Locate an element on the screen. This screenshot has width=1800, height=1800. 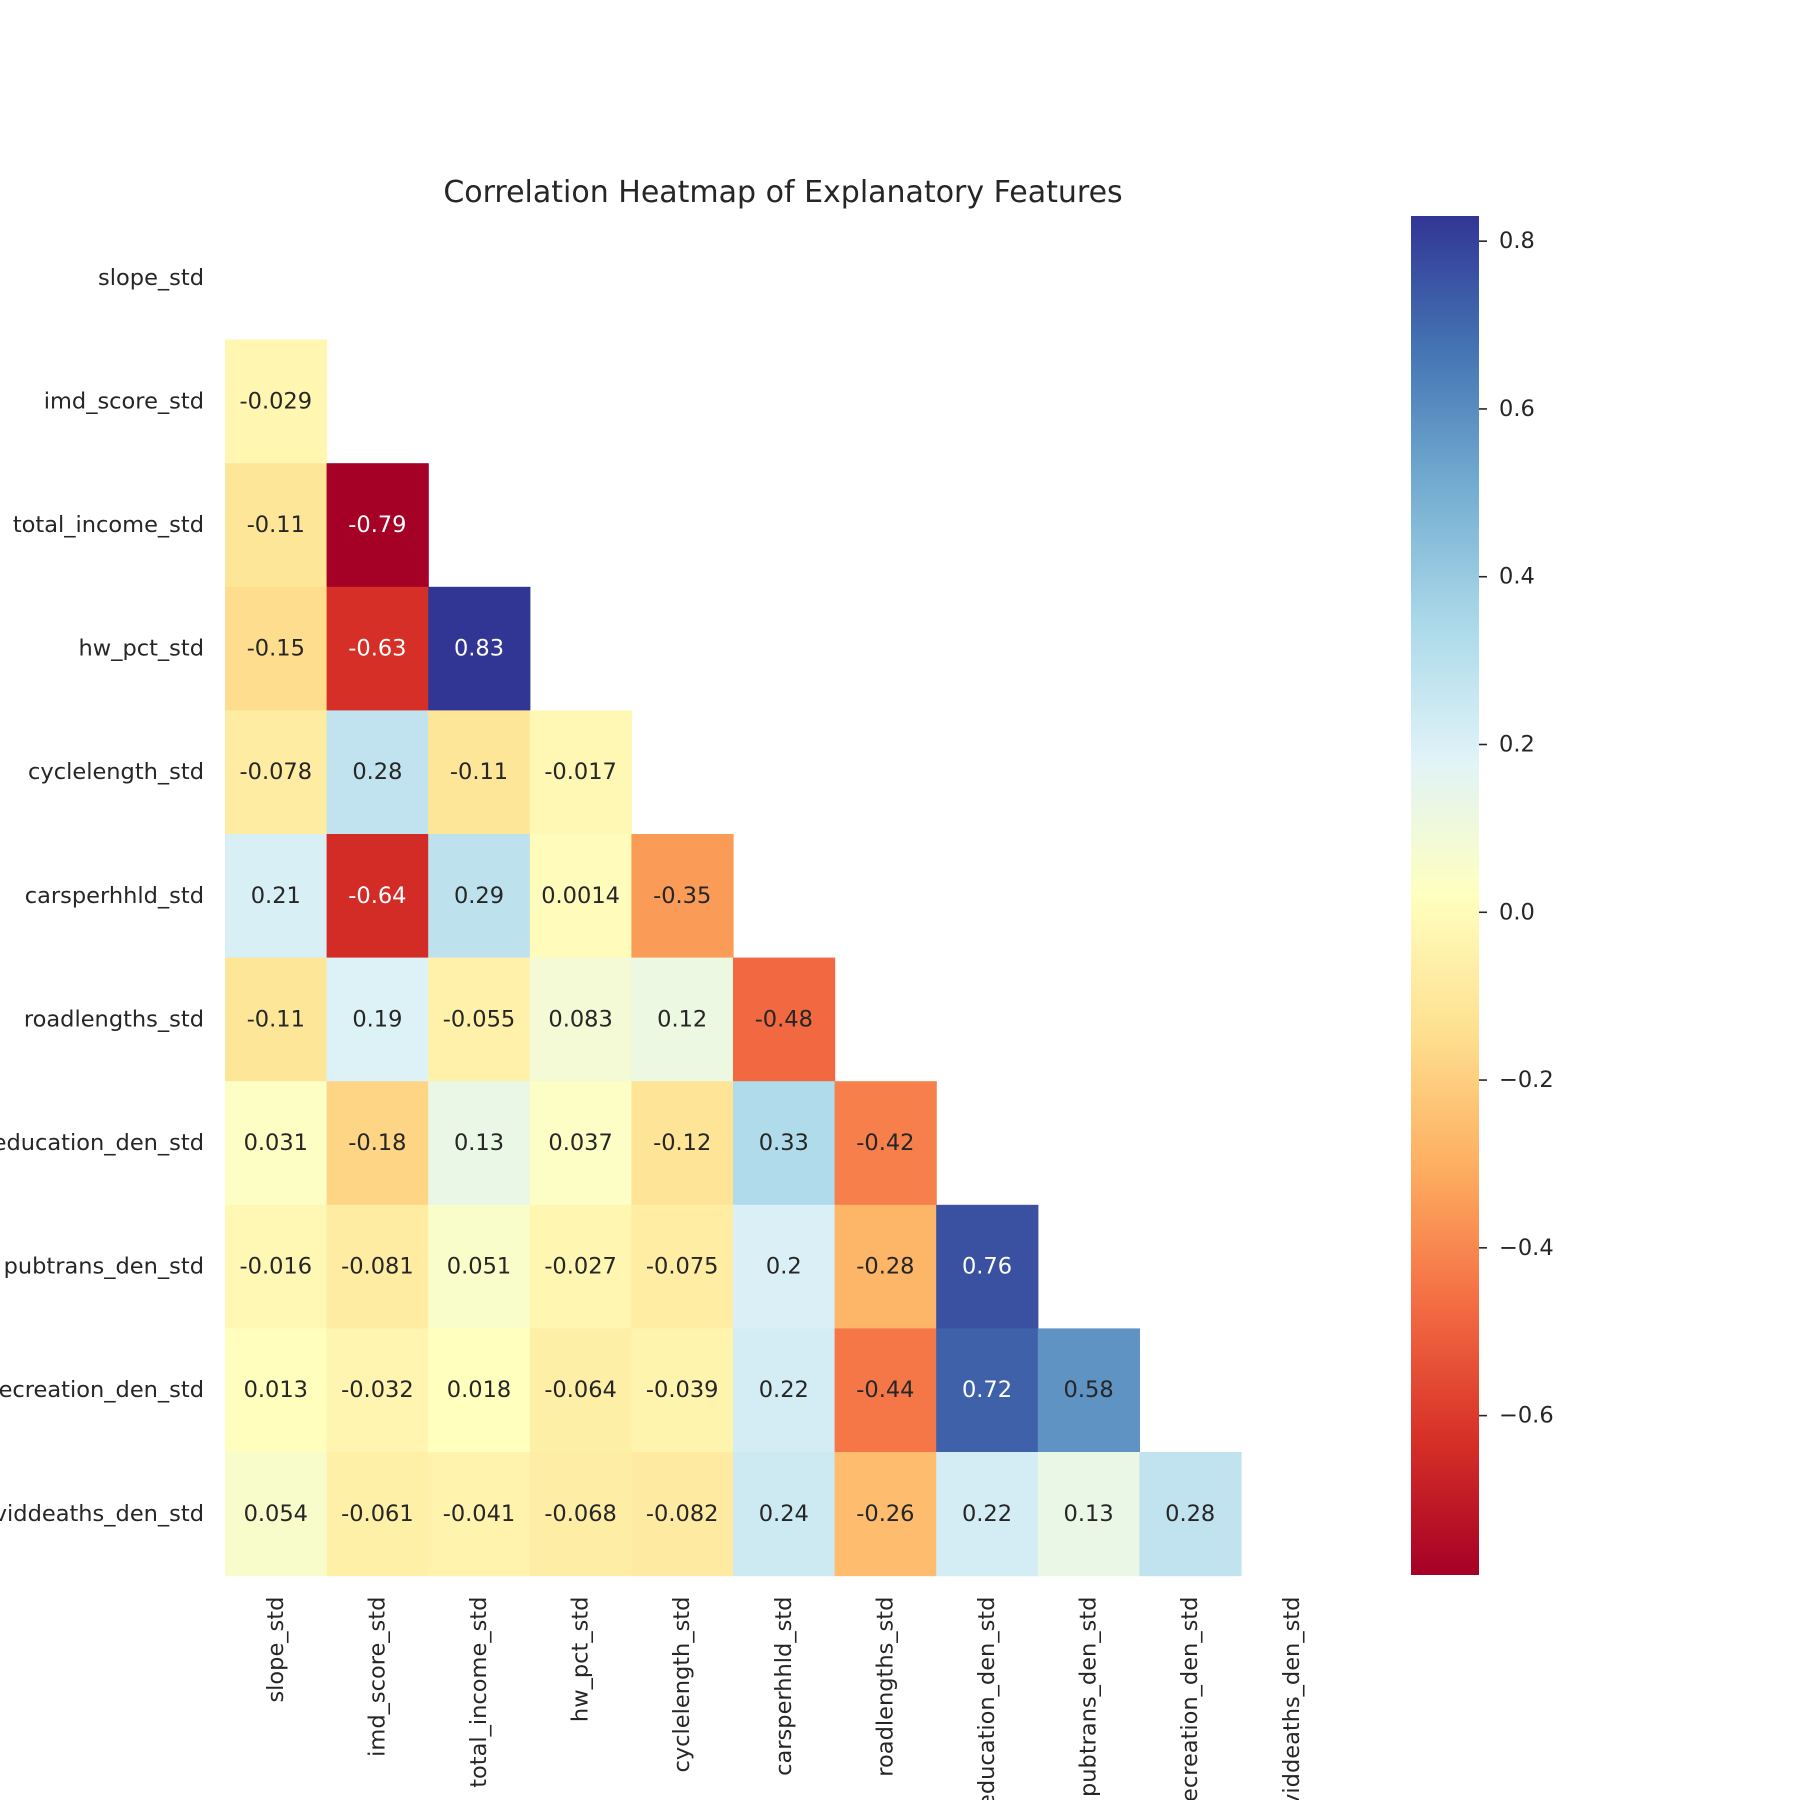
column-label-slope-std: slope_std is located at coordinates (276, 1650).